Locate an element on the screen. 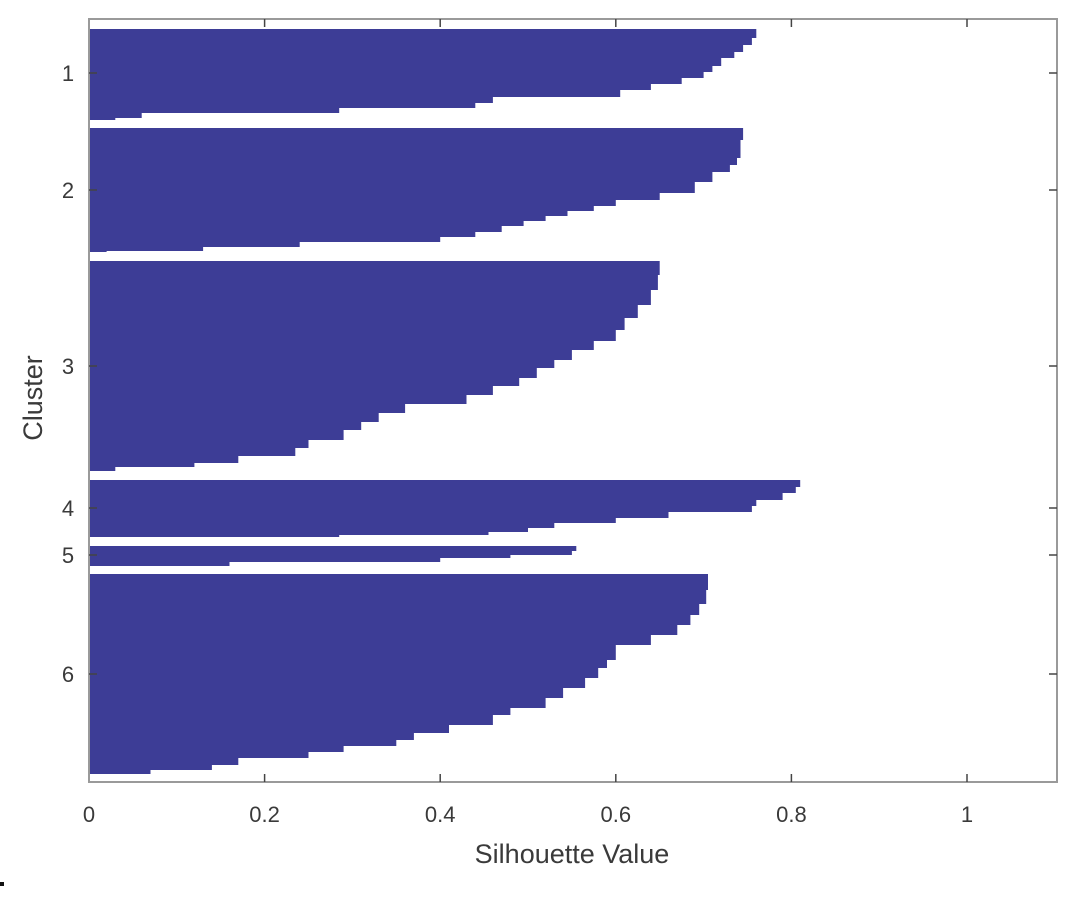  x-tick-label: 1 is located at coordinates (967, 814).